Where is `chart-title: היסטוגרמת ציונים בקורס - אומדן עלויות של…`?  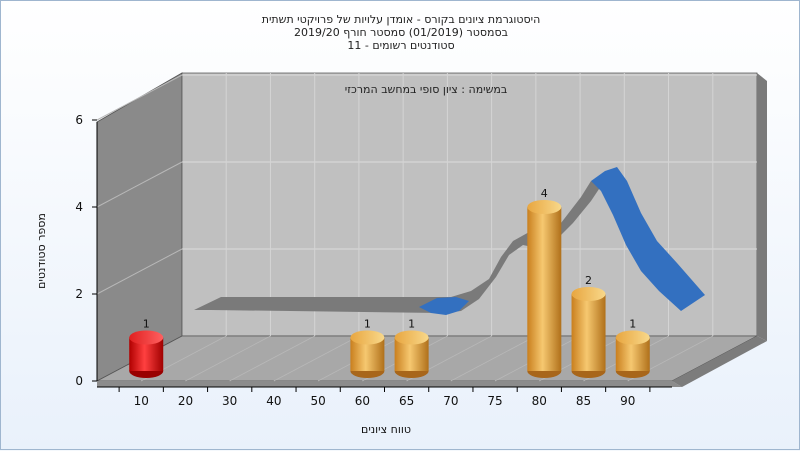 chart-title: היסטוגרמת ציונים בקורס - אומדן עלויות של… is located at coordinates (401, 32).